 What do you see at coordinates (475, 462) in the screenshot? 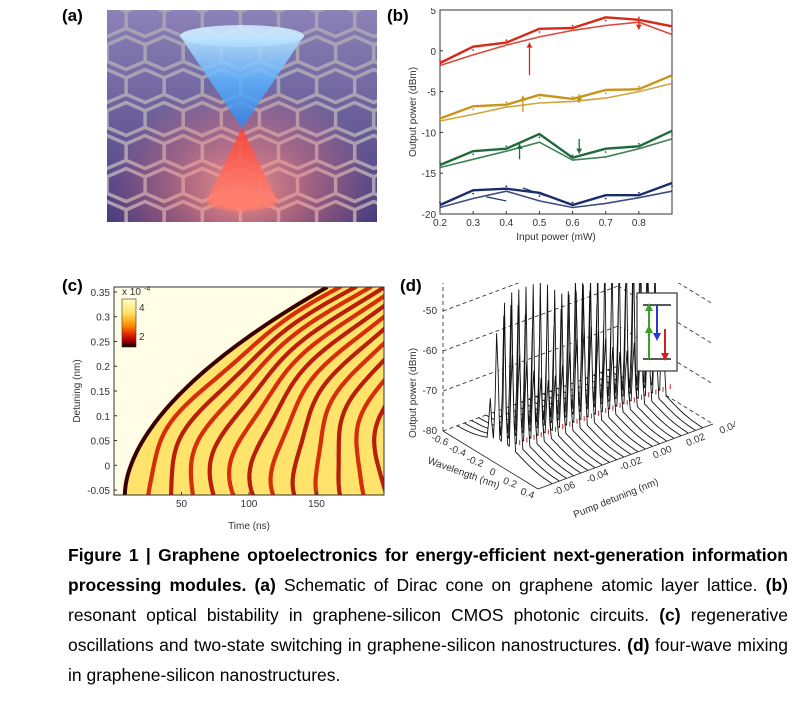
I see `x-tick--0.2: -0.2` at bounding box center [475, 462].